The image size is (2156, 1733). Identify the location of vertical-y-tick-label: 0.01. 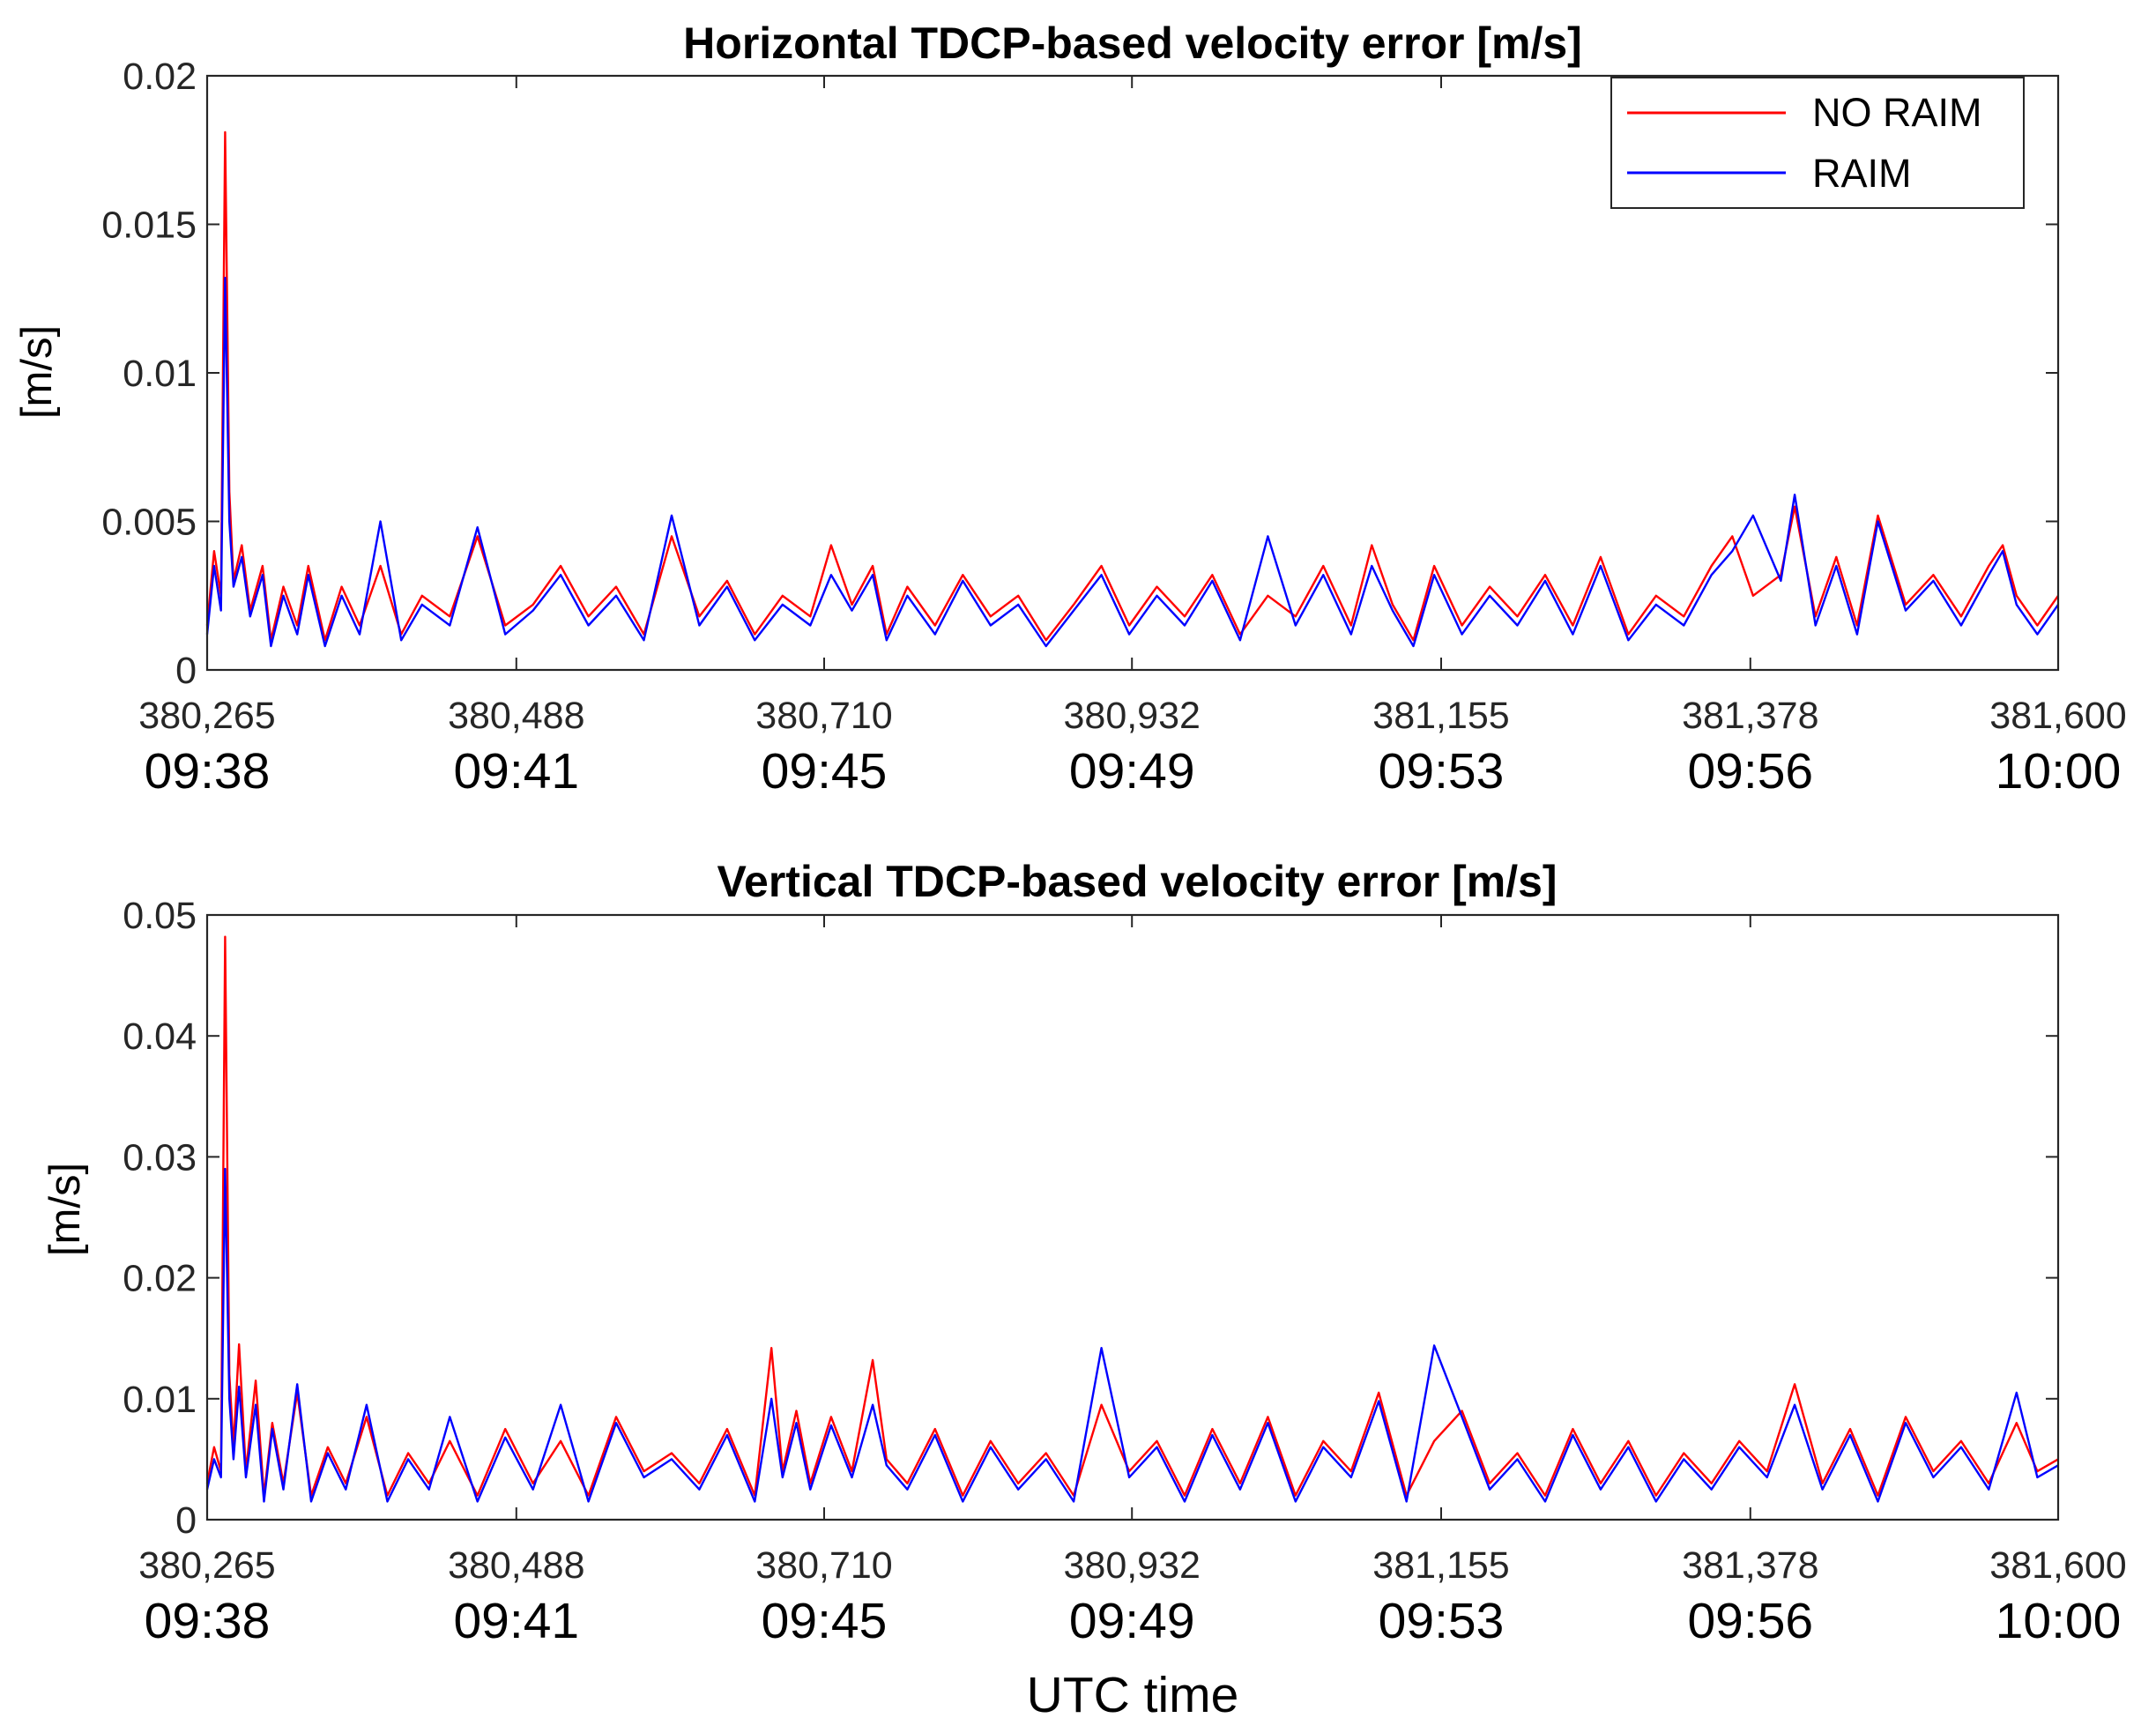
(160, 1400).